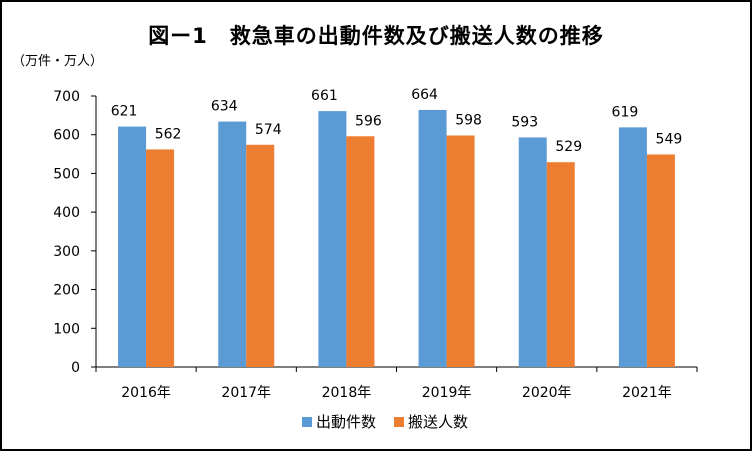  Describe the element at coordinates (397, 121) in the screenshot. I see `data-labels: 621 562 634 574 661 596 664 598 593 529 619 549` at that location.